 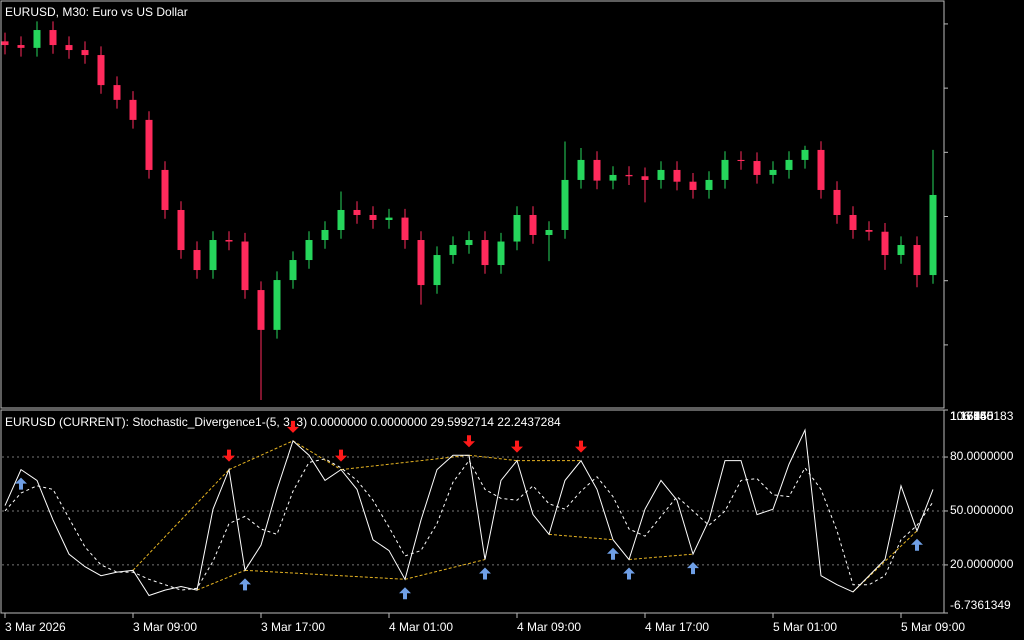 What do you see at coordinates (805, 627) in the screenshot?
I see `x-tick-label: 5 Mar 01:00` at bounding box center [805, 627].